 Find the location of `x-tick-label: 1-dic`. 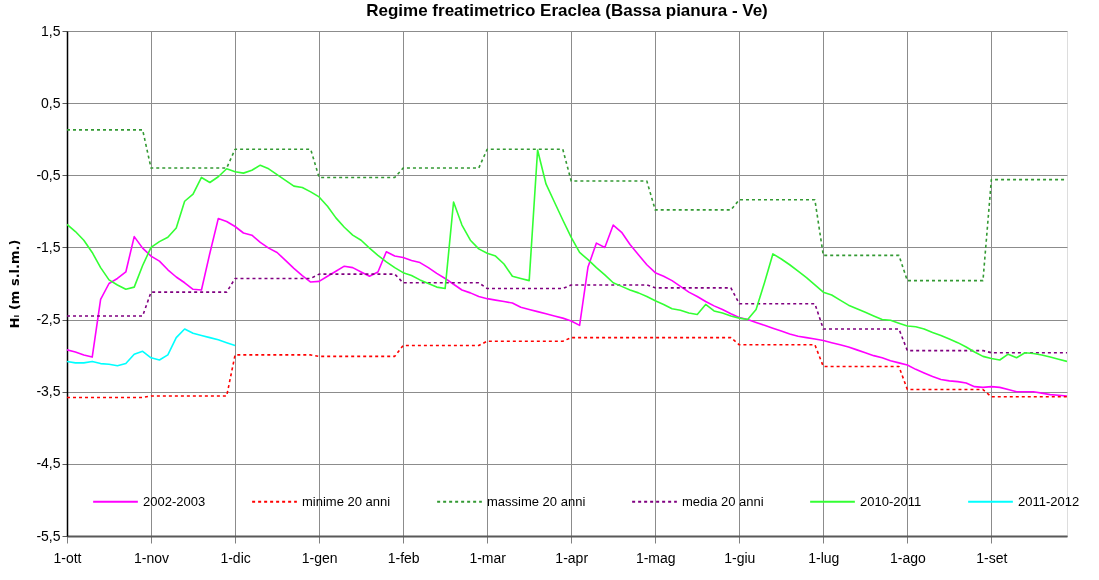

x-tick-label: 1-dic is located at coordinates (235, 557).